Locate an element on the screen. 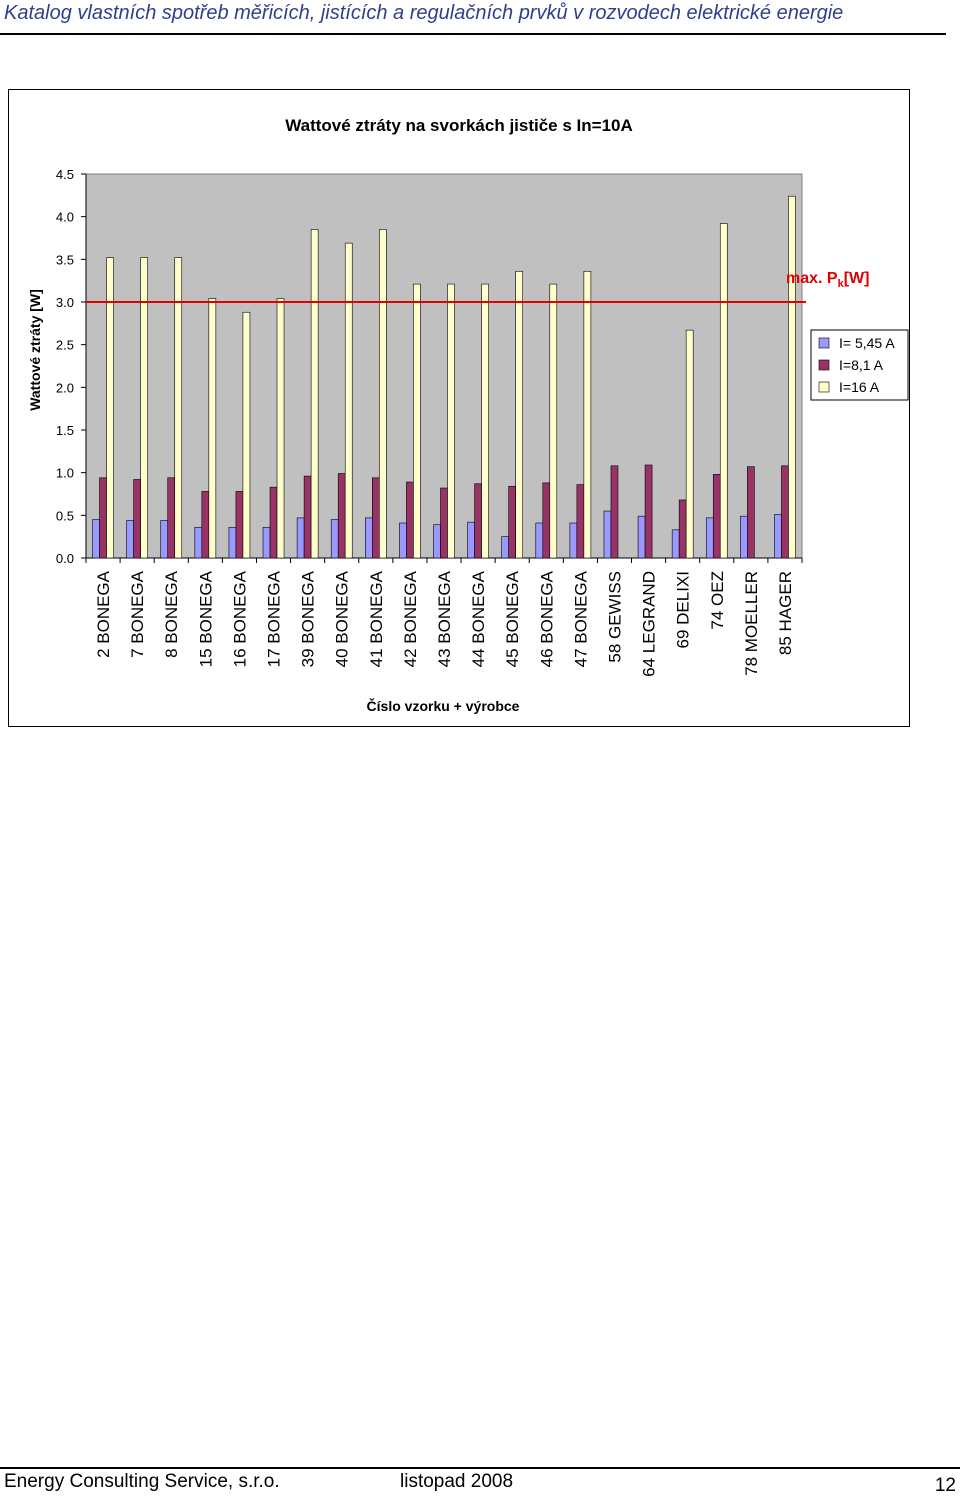 The height and width of the screenshot is (1497, 960). max-limit-label-unit: [W] is located at coordinates (857, 278).